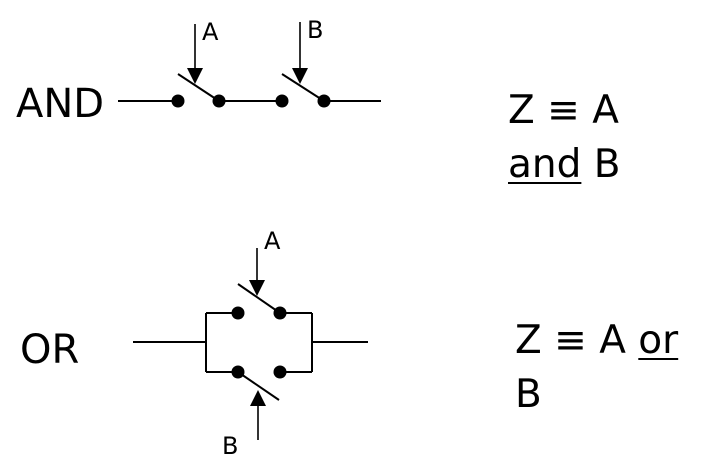 Image resolution: width=723 pixels, height=467 pixels. Describe the element at coordinates (198, 87) in the screenshot. I see `and-switch-a-lever` at that location.